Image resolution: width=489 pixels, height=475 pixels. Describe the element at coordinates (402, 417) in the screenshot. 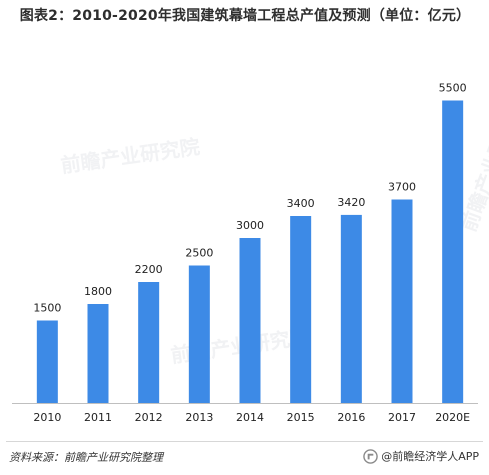

I see `x-tick-2017: 2017` at that location.